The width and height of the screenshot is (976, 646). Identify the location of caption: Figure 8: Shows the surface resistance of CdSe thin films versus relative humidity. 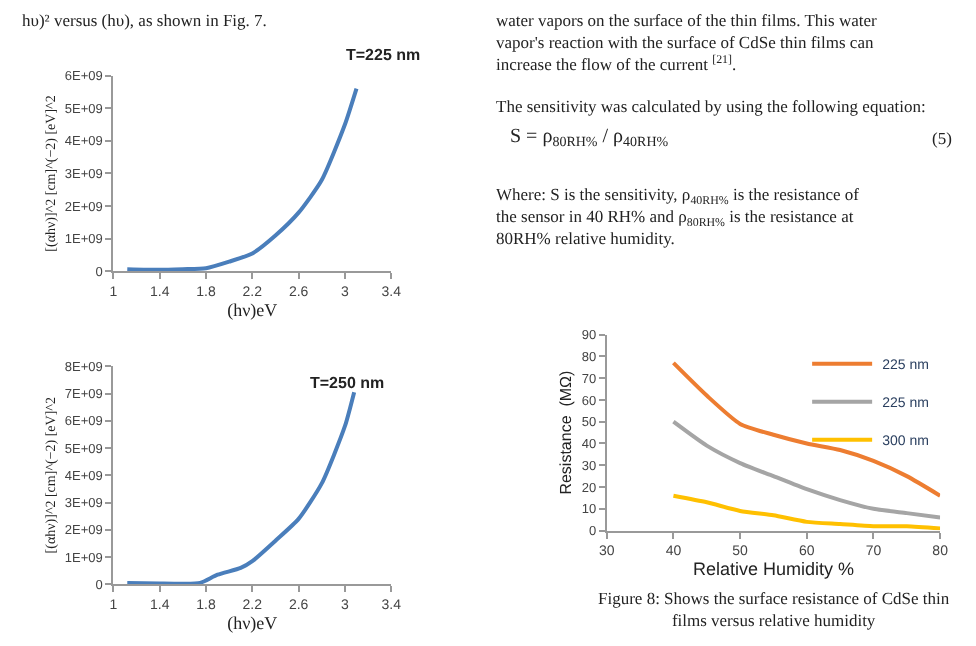
(774, 609).